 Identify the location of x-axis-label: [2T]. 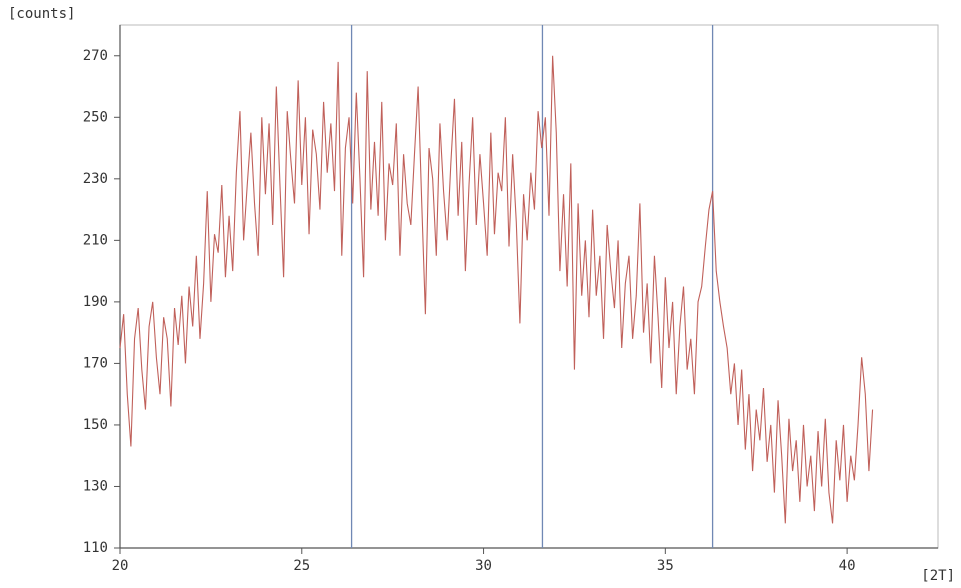
(938, 576).